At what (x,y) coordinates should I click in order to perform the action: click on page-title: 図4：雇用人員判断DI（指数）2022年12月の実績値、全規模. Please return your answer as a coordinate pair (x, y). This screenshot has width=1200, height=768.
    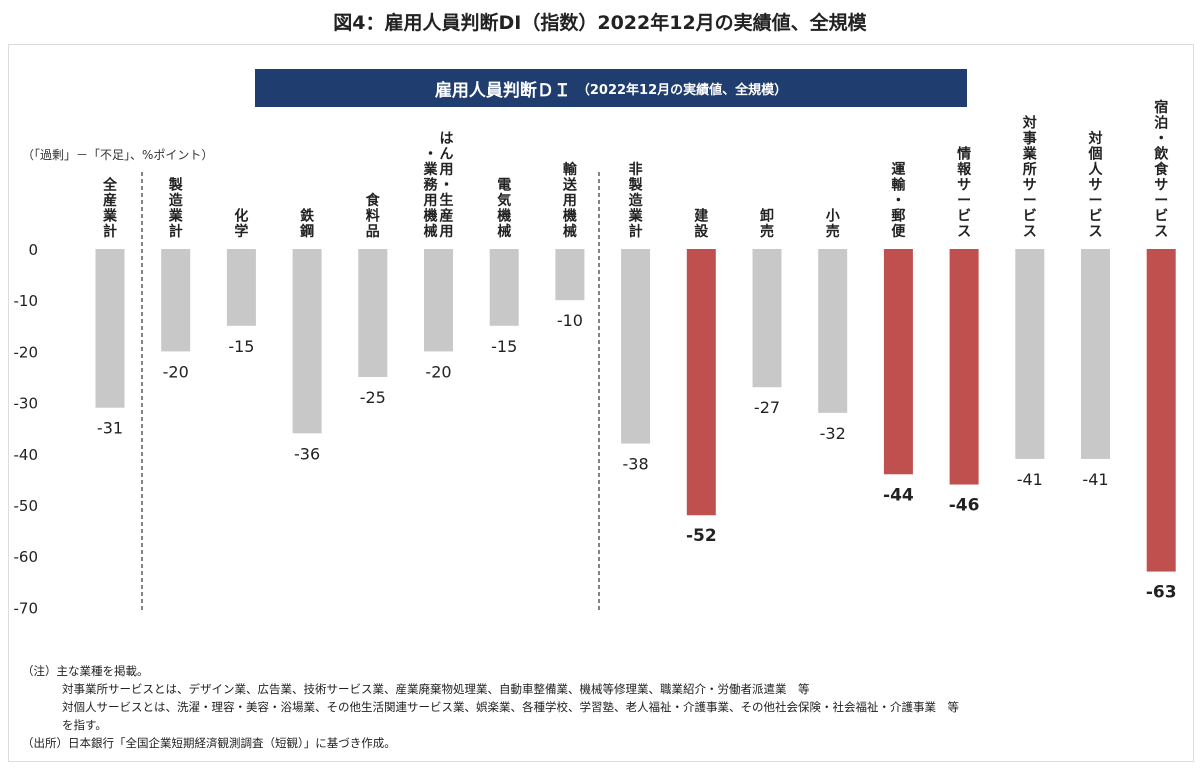
    Looking at the image, I should click on (600, 23).